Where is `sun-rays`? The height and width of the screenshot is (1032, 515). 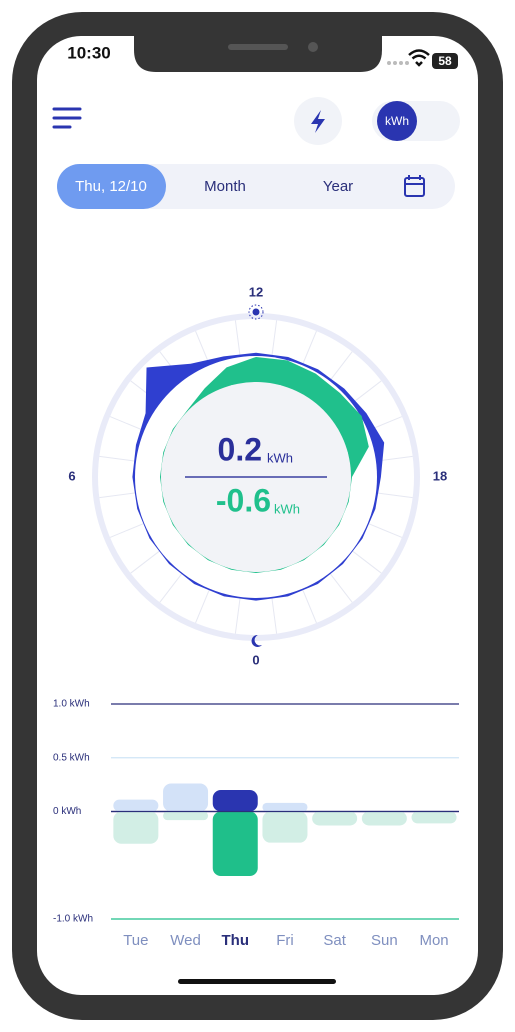
sun-rays is located at coordinates (256, 312).